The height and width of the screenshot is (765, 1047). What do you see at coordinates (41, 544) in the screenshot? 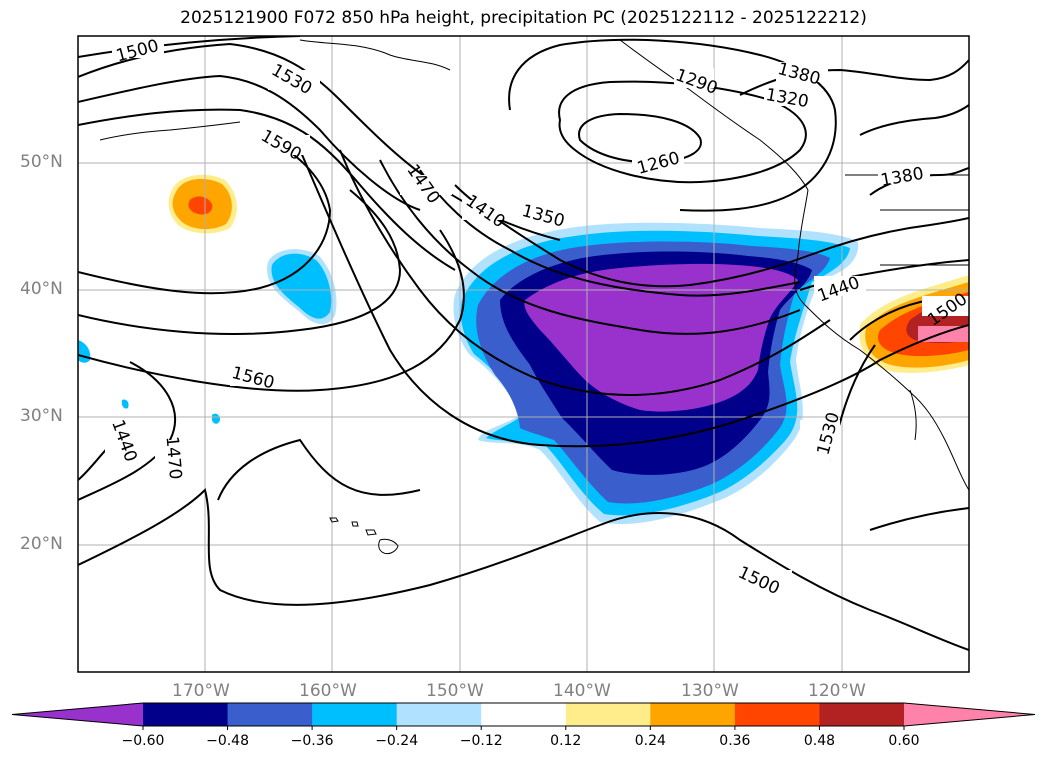
I see `lat-label: 20°N` at bounding box center [41, 544].